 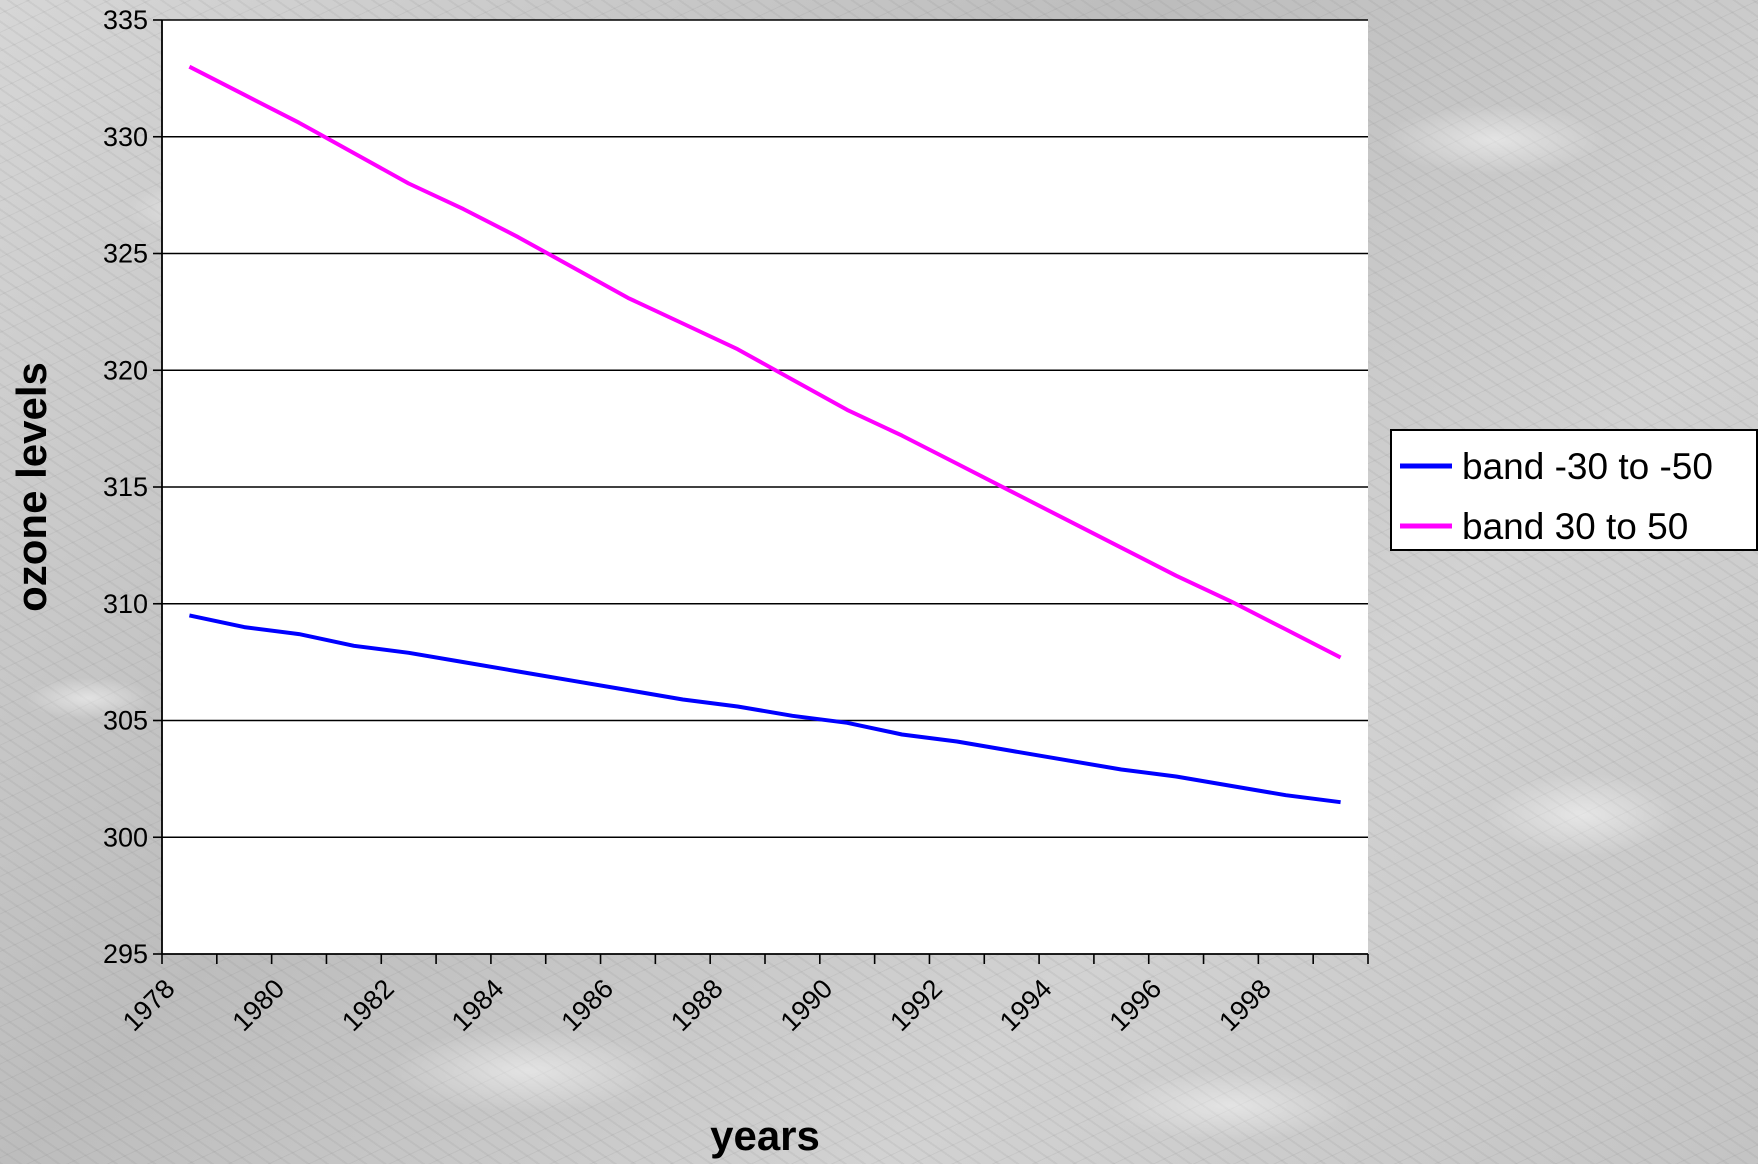 What do you see at coordinates (259, 1005) in the screenshot?
I see `x-tick-label: 1980` at bounding box center [259, 1005].